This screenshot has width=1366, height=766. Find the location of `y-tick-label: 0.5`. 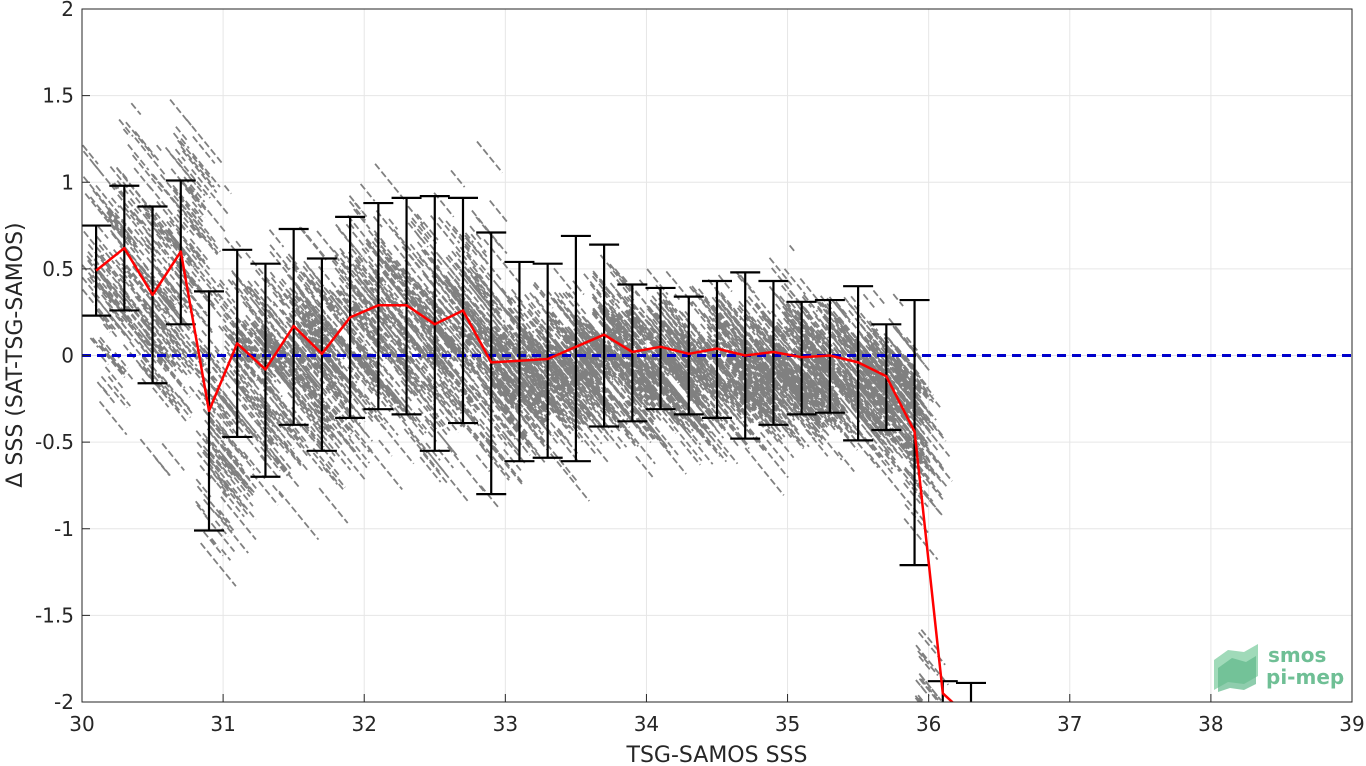

y-tick-label: 0.5 is located at coordinates (58, 269).